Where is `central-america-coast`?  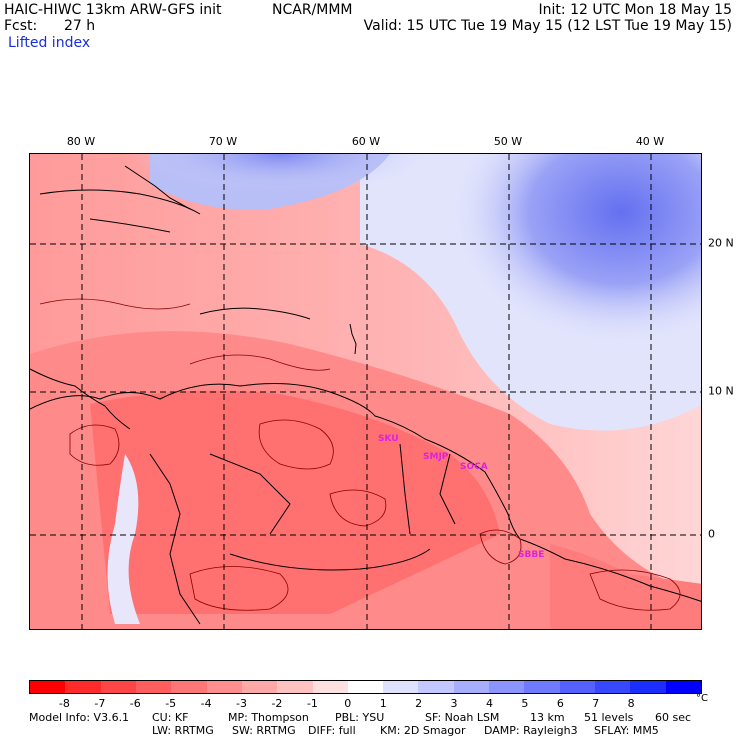 central-america-coast is located at coordinates (80, 399).